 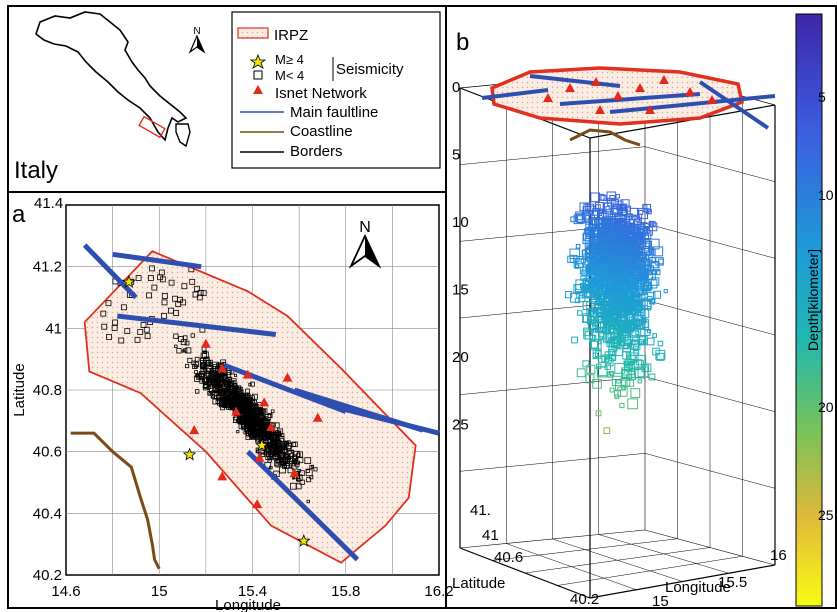 What do you see at coordinates (682, 581) in the screenshot?
I see `box-edge` at bounding box center [682, 581].